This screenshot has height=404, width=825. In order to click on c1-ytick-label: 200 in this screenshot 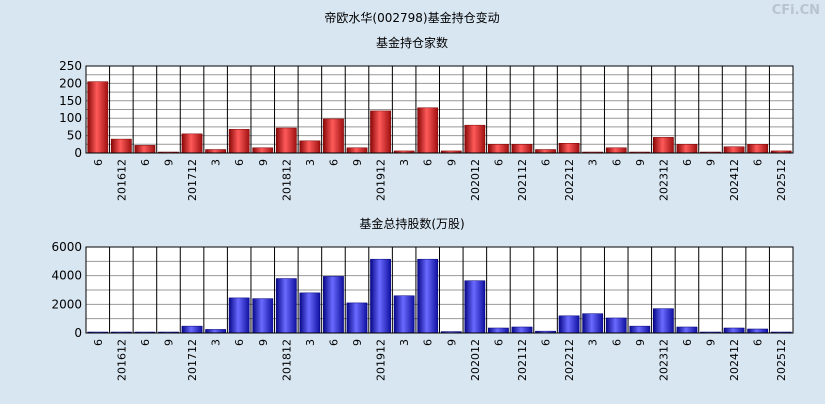, I will do `click(70, 83)`.